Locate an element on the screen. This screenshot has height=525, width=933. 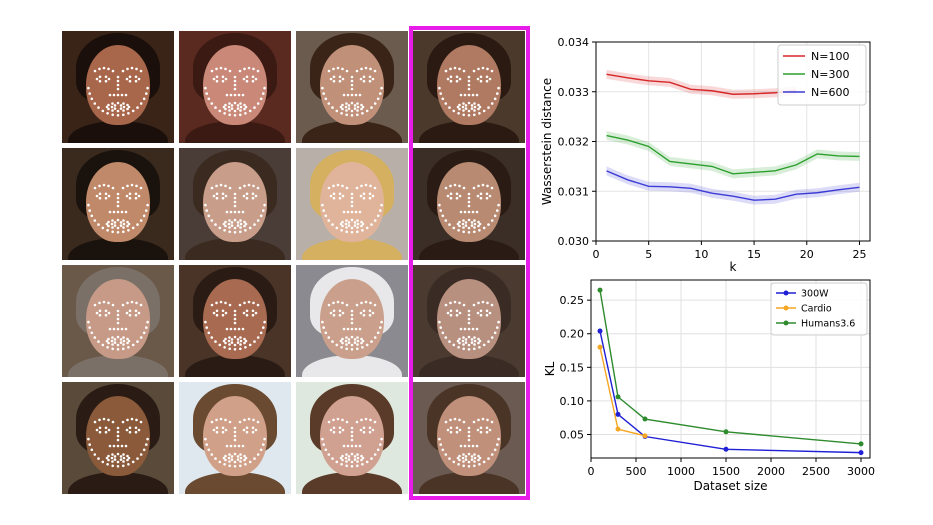
y-tick-label: 0.030 is located at coordinates (574, 241).